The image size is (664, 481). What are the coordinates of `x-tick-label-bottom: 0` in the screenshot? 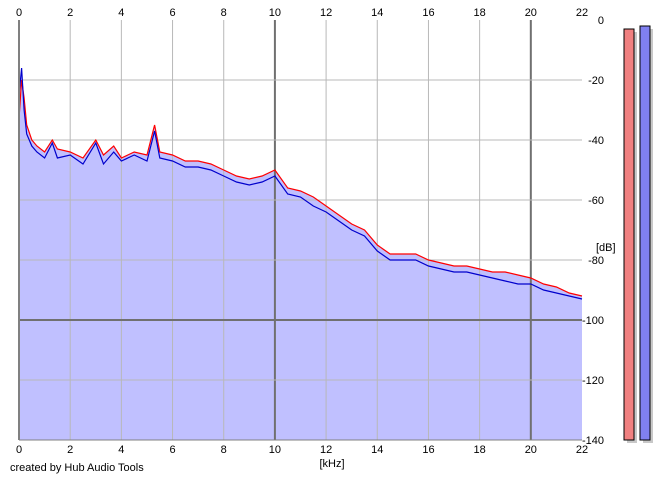 It's located at (19, 450).